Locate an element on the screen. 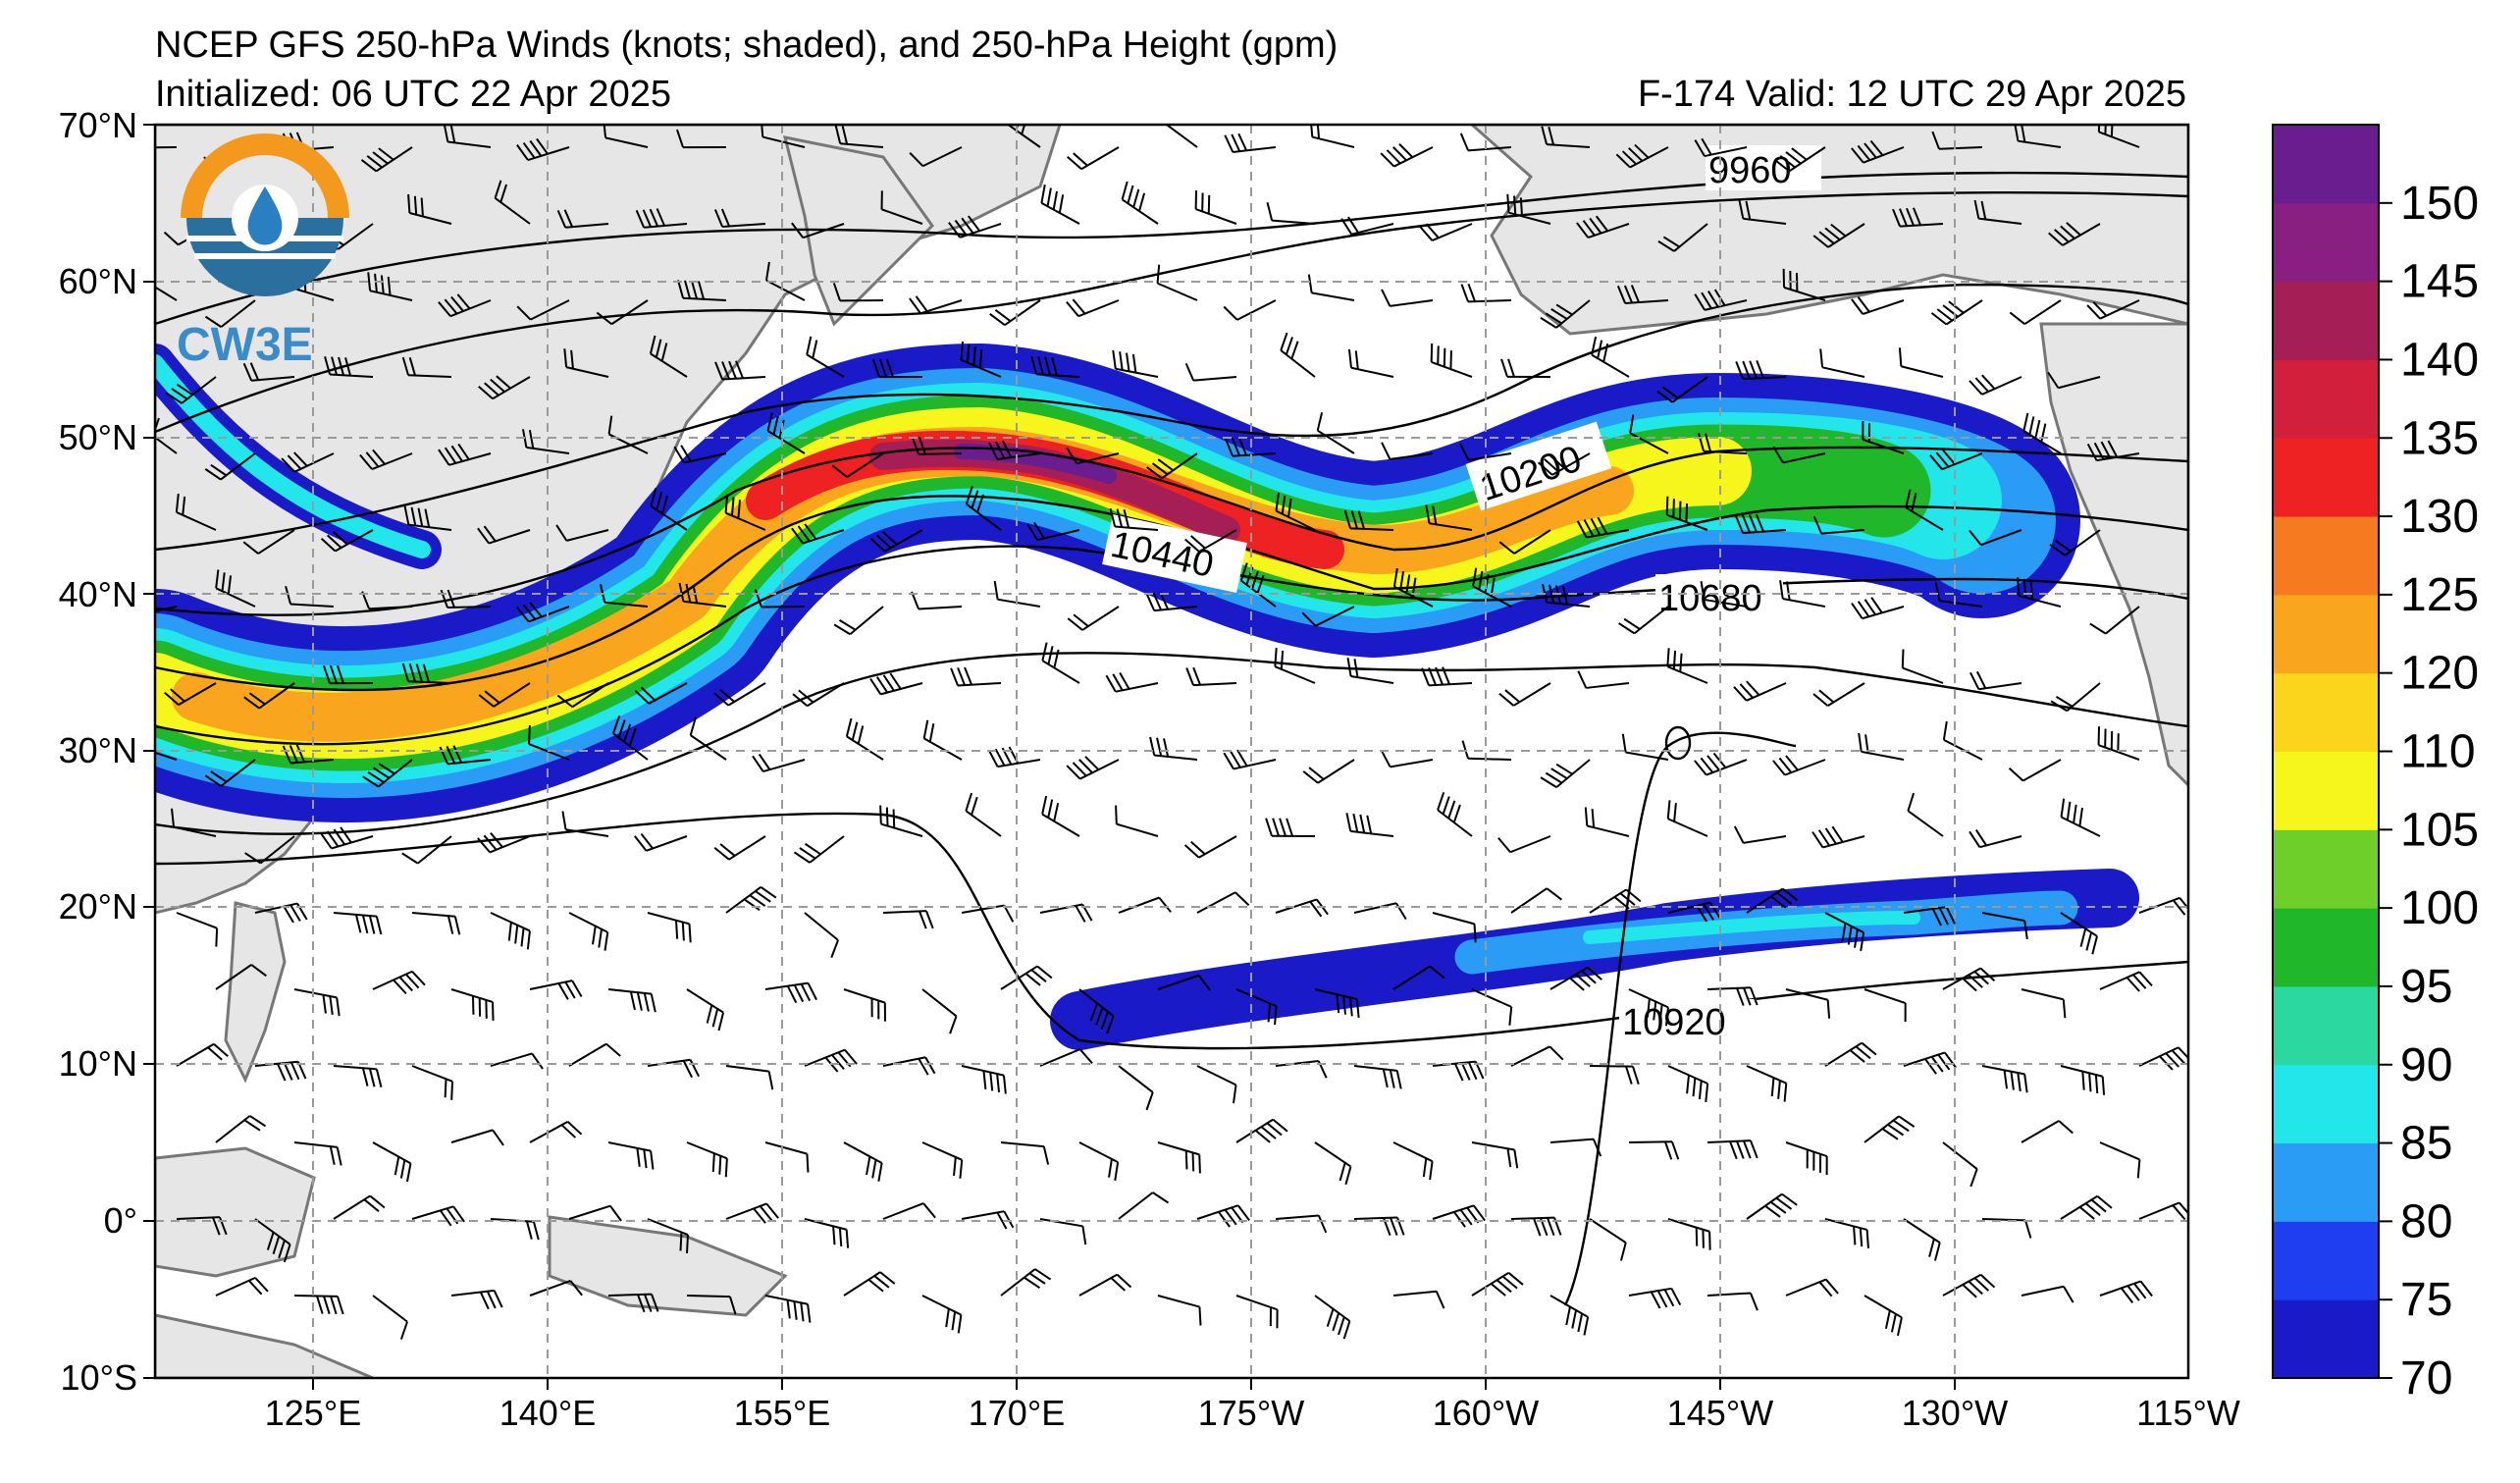 This screenshot has width=2520, height=1483. water-drop-icon is located at coordinates (265, 215).